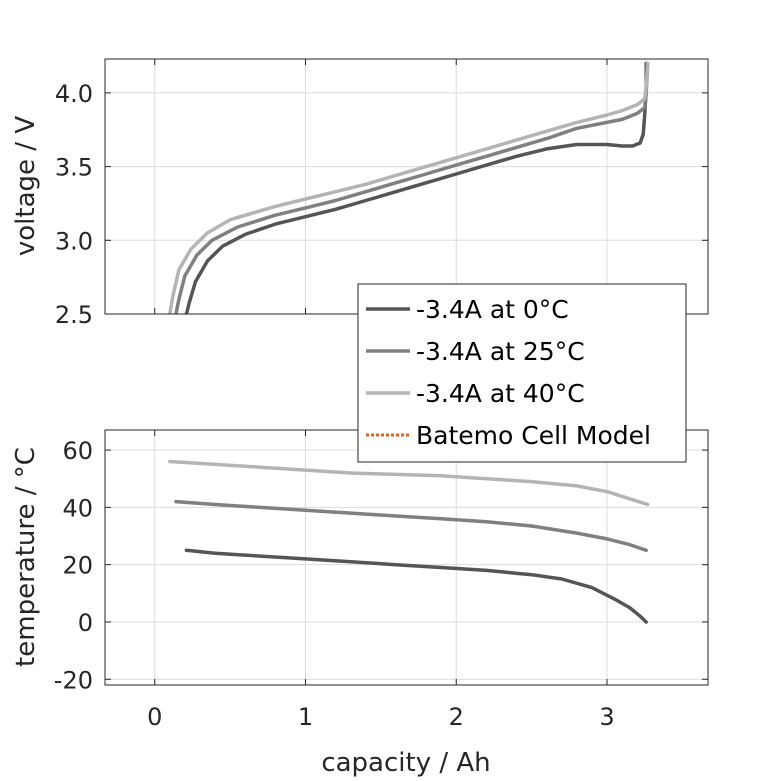 The width and height of the screenshot is (781, 781). I want to click on temperature-series-3-4a-at-0-c, so click(416, 586).